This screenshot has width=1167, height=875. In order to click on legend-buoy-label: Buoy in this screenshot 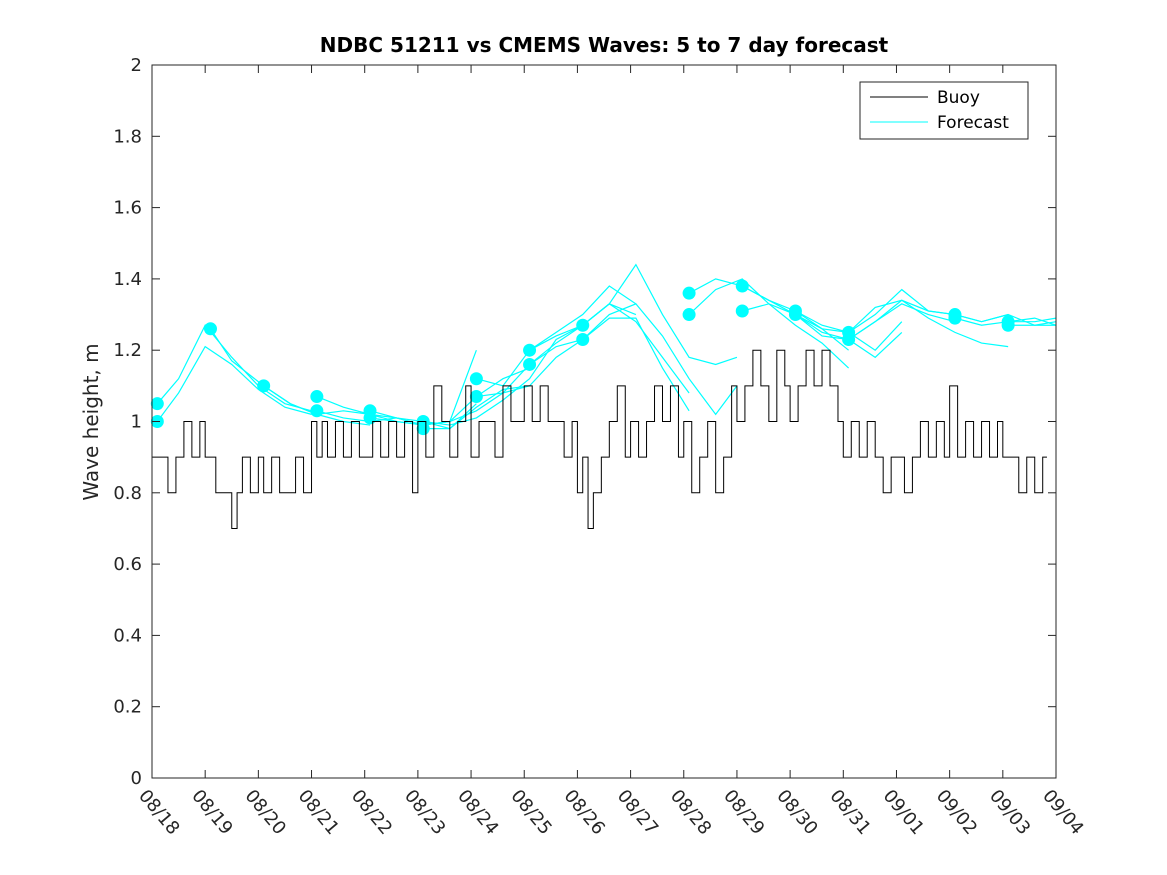, I will do `click(958, 98)`.